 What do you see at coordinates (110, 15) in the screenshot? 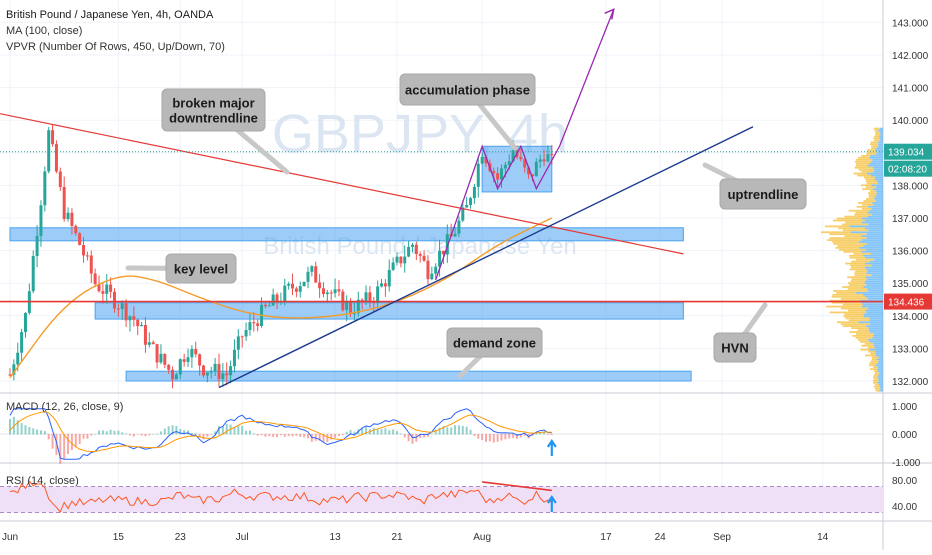
I see `chart-title: British Pound / Japanese Yen, 4h, OANDA` at bounding box center [110, 15].